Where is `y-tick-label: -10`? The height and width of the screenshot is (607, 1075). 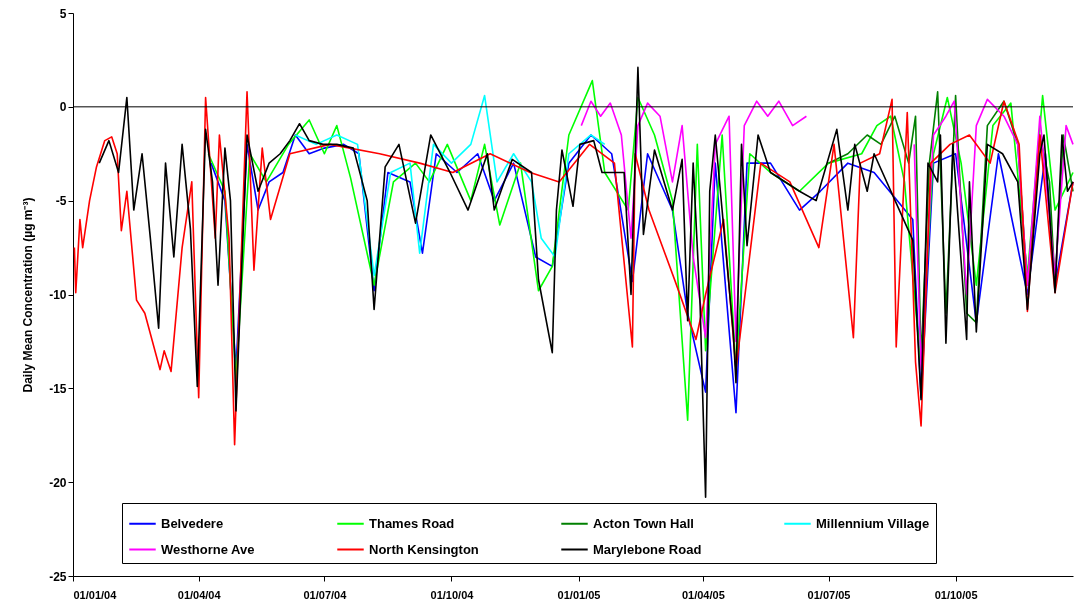 y-tick-label: -10 is located at coordinates (58, 295).